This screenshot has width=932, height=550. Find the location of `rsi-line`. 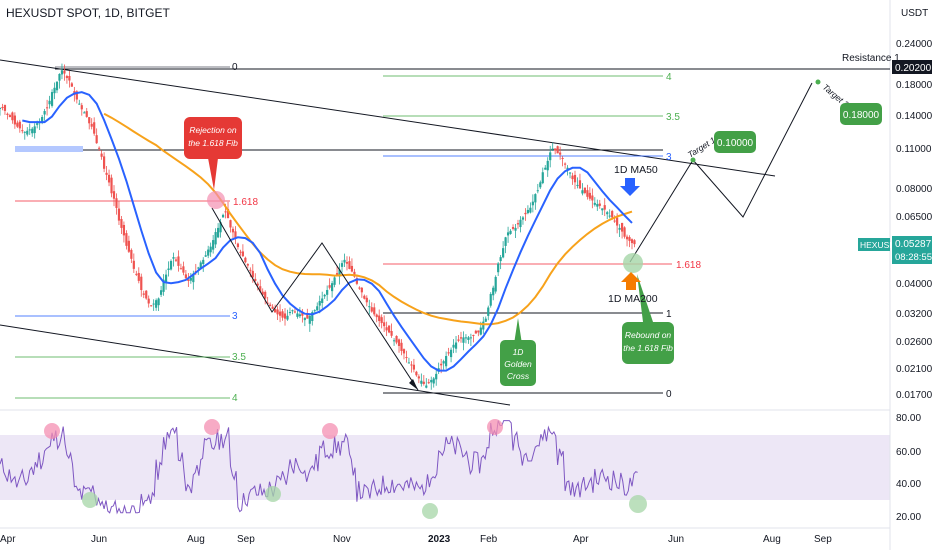

rsi-line is located at coordinates (319, 467).